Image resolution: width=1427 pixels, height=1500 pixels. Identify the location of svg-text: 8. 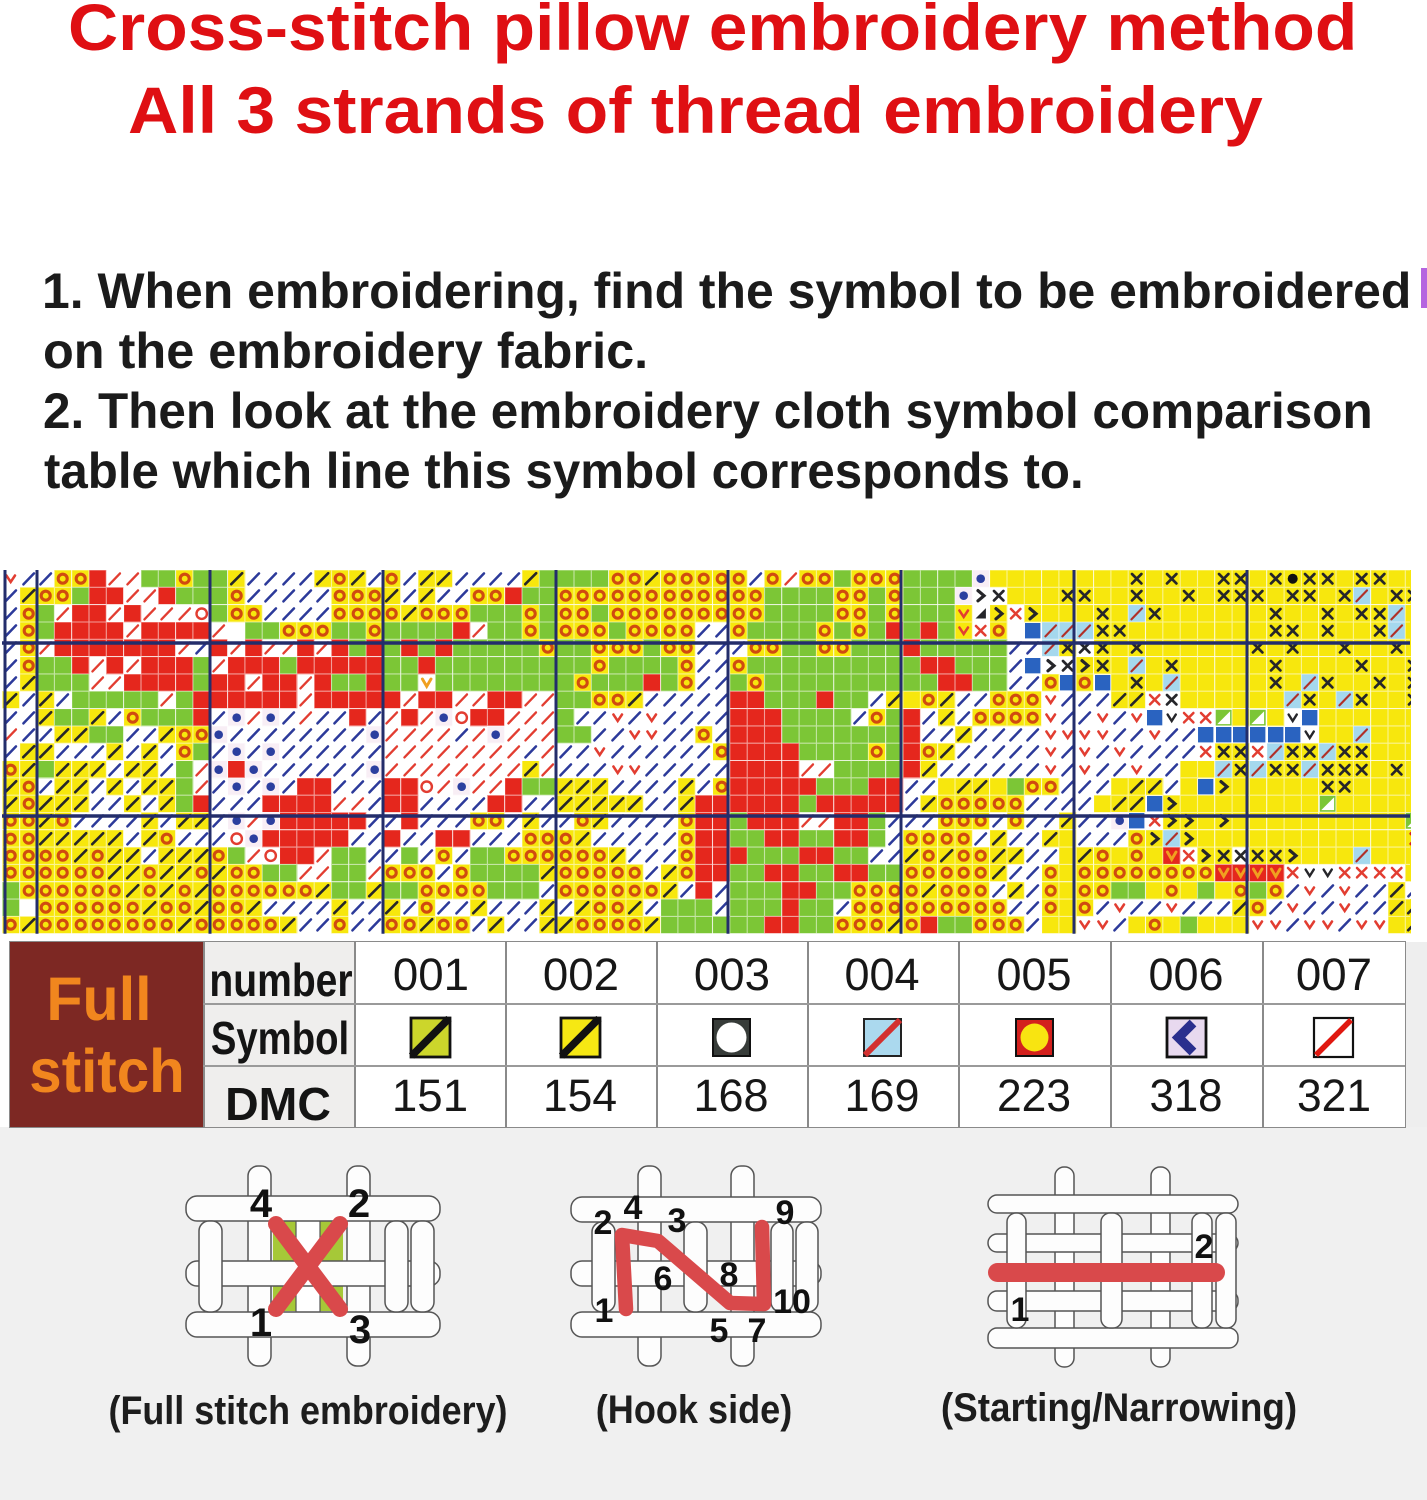
(729, 1275).